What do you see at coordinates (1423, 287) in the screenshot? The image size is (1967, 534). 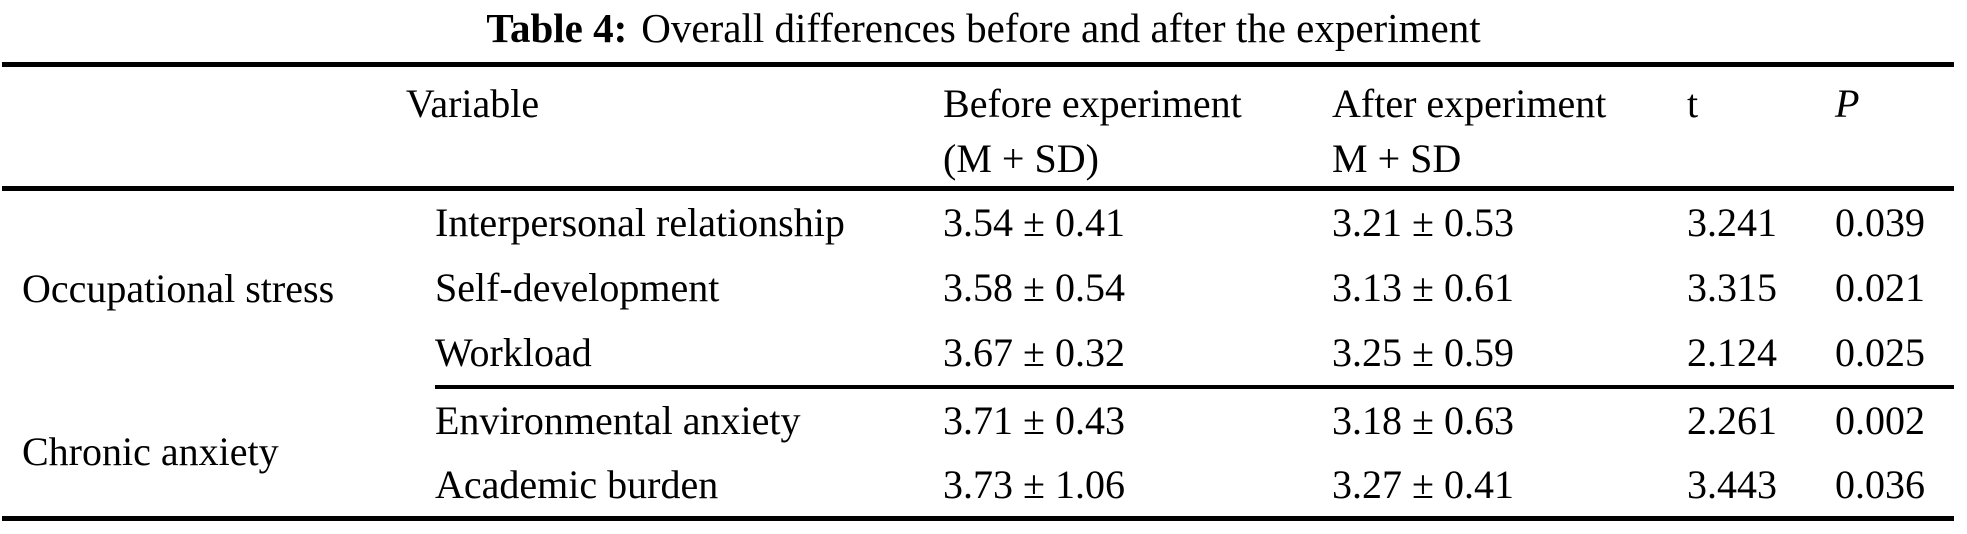 I see `cell-after: 3.13 ± 0.61` at bounding box center [1423, 287].